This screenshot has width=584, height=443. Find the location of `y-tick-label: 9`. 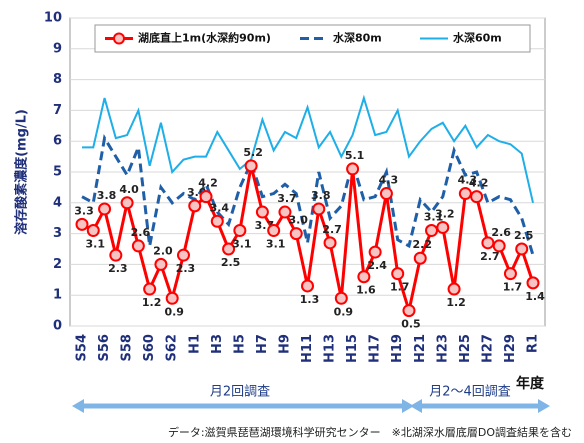

y-tick-label: 9 is located at coordinates (57, 48).